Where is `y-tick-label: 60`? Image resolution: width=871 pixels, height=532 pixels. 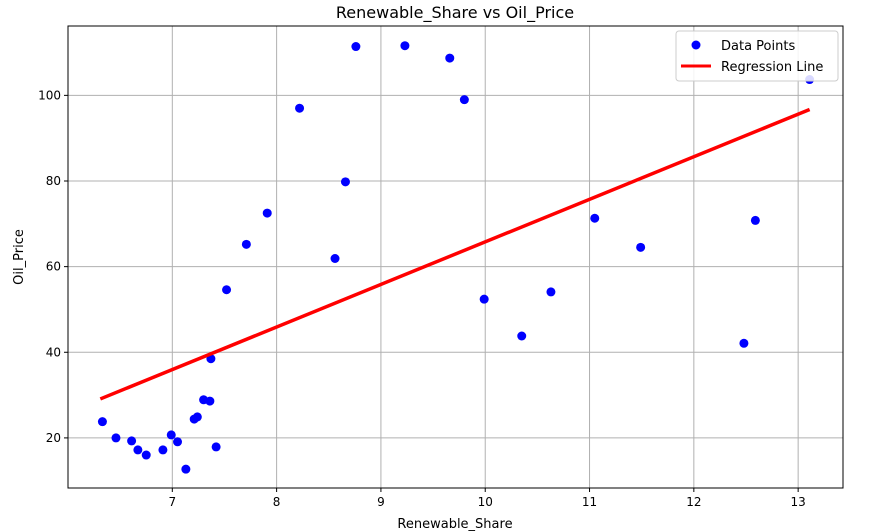 y-tick-label: 60 is located at coordinates (53, 267).